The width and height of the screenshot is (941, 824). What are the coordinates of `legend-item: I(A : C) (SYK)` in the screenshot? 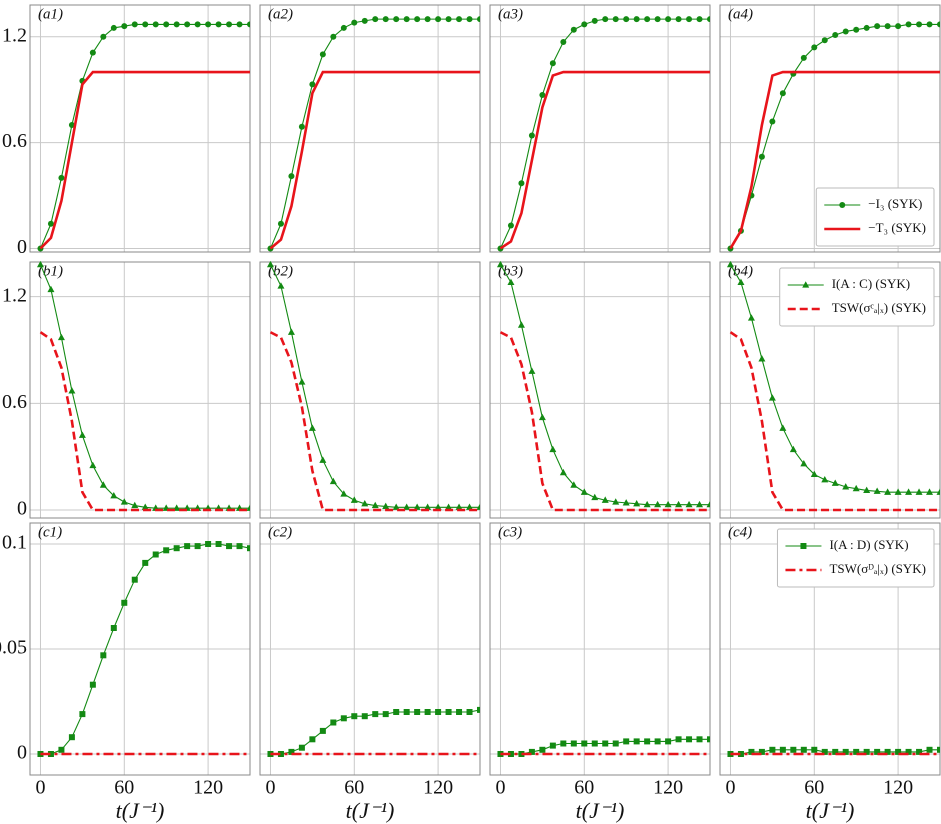 It's located at (848, 283).